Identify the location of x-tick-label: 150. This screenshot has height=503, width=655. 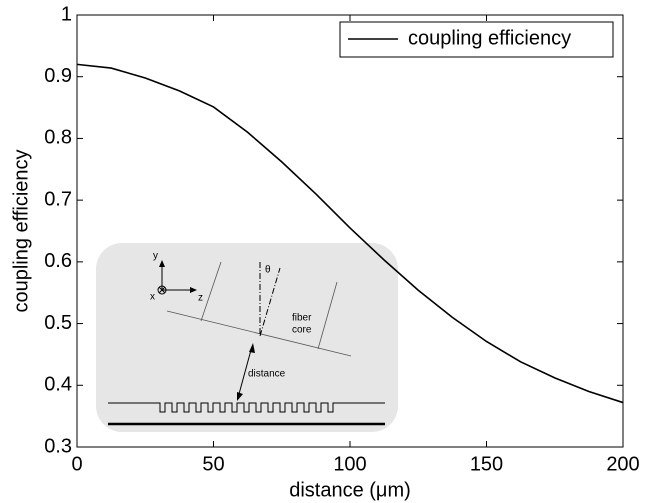
(486, 464).